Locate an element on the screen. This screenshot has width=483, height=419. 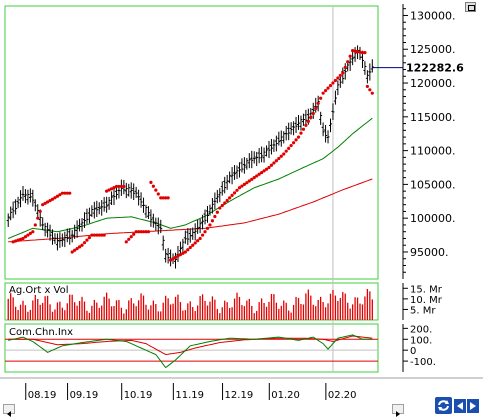
last-price-label: 122282.6 is located at coordinates (435, 68).